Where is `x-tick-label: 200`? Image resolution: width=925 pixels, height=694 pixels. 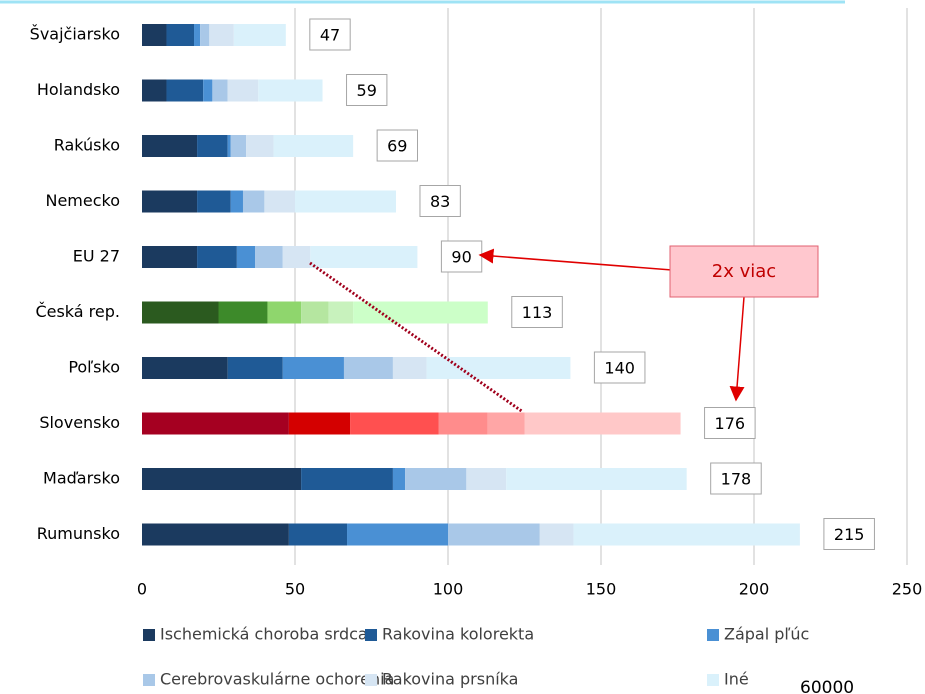 x-tick-label: 200 is located at coordinates (754, 589).